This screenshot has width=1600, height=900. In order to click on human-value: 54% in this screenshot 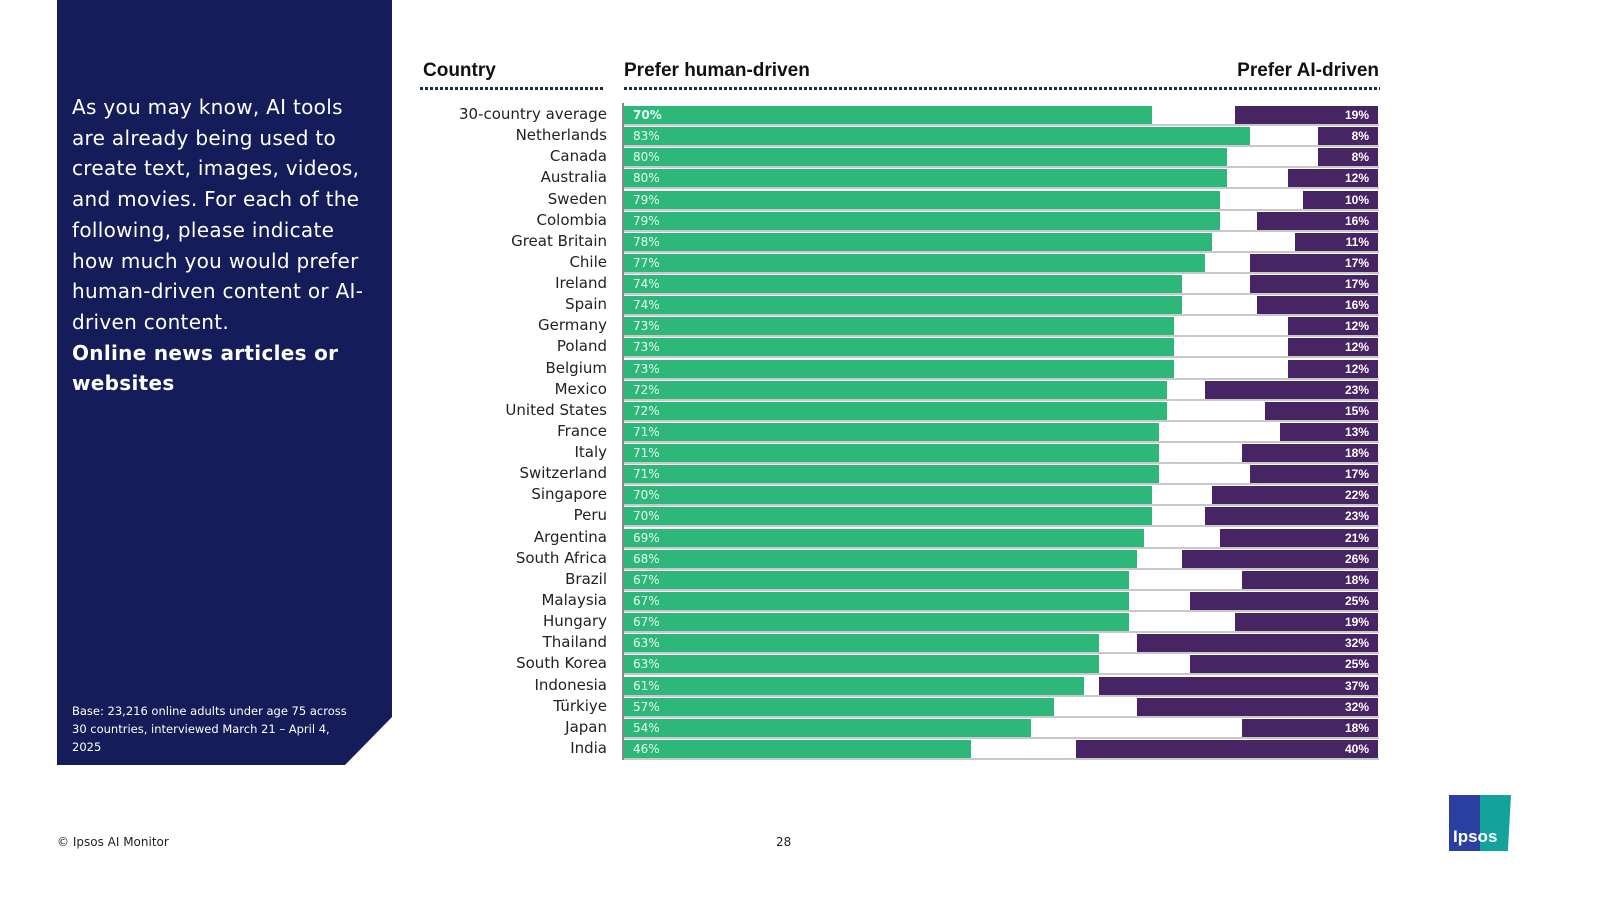, I will do `click(646, 727)`.